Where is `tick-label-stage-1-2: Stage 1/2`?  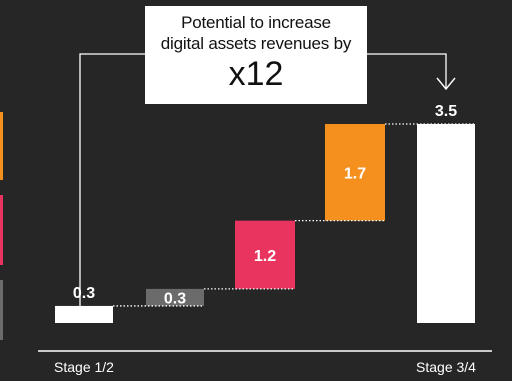 tick-label-stage-1-2: Stage 1/2 is located at coordinates (84, 367).